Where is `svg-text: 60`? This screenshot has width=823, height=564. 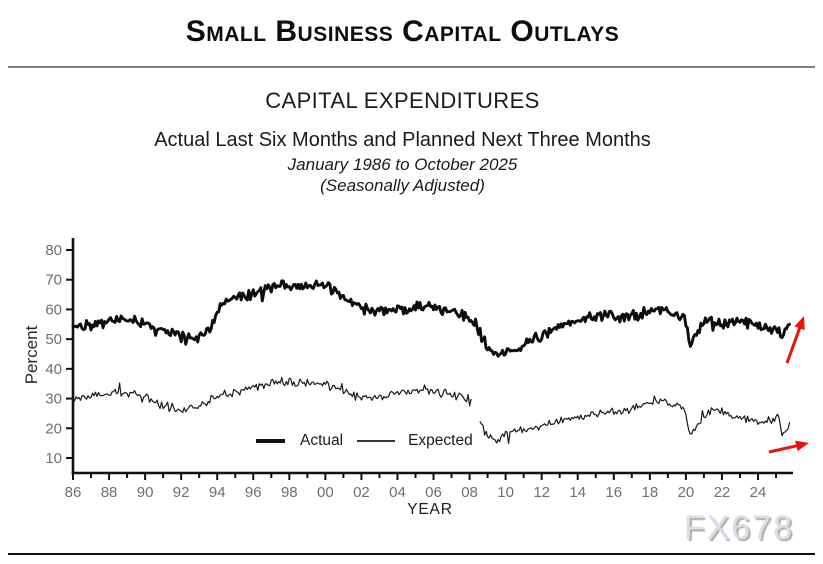
svg-text: 60 is located at coordinates (53, 309).